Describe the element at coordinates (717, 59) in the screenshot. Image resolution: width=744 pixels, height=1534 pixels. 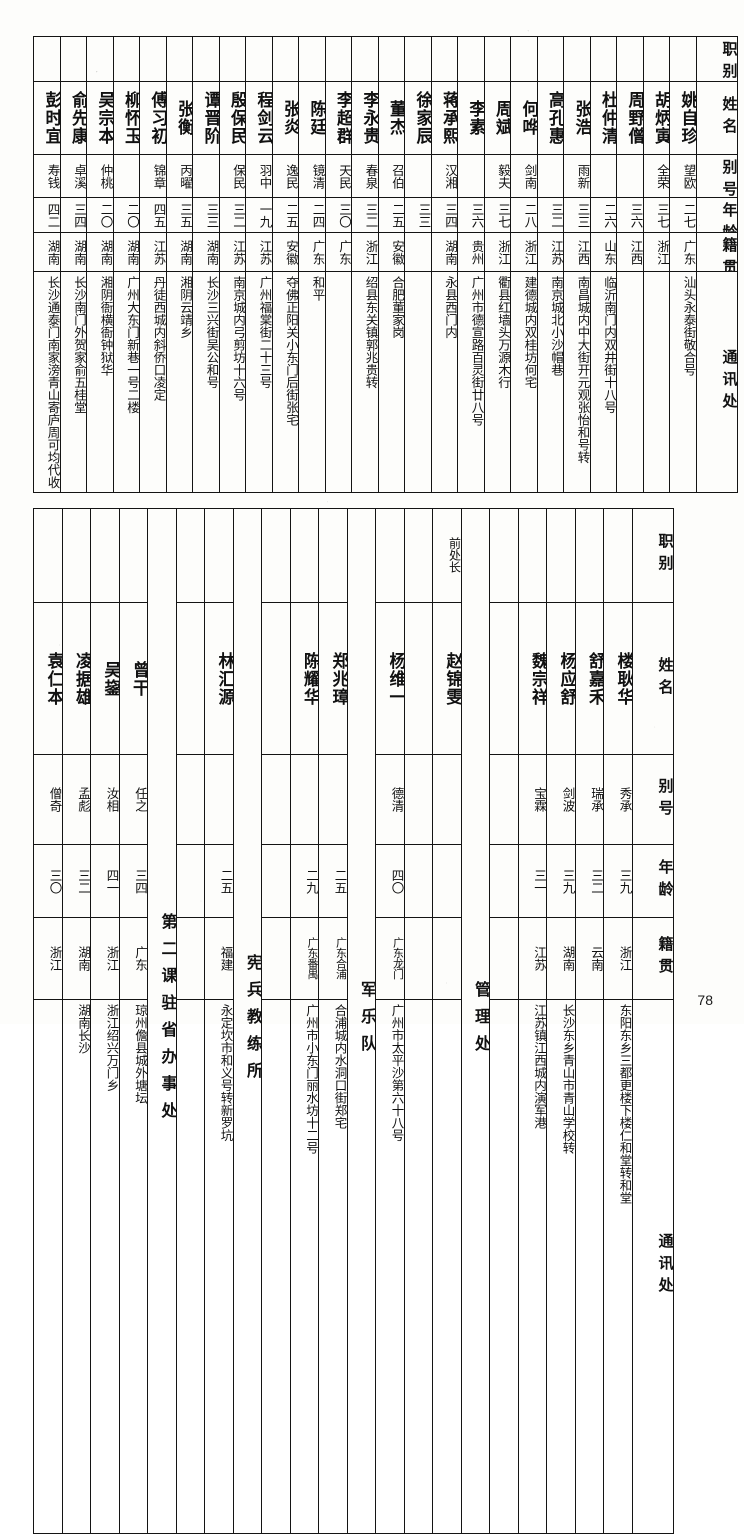
I see `row-header-role-text: 职别` at that location.